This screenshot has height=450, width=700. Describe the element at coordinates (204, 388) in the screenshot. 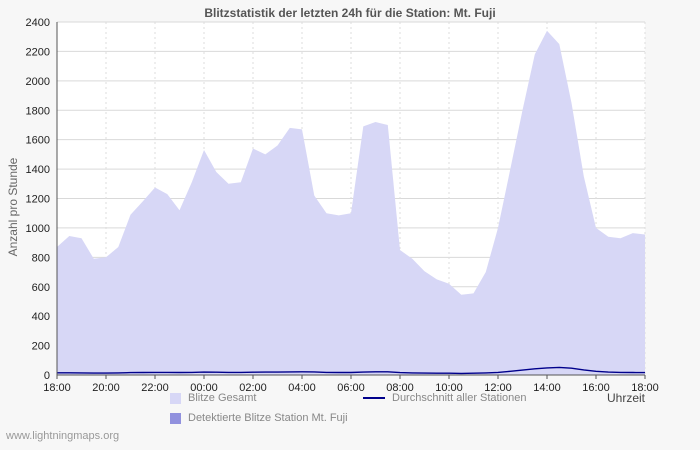

I see `svg-text: 00:00` at that location.